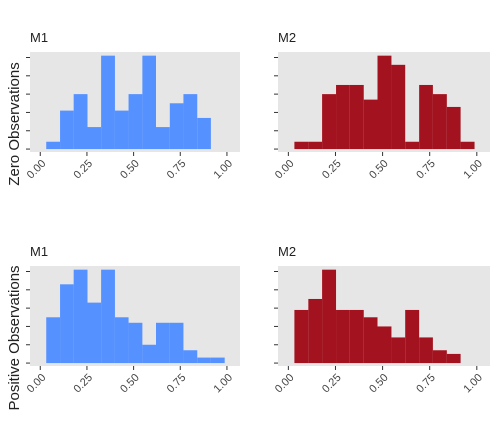 This screenshot has height=433, width=498. I want to click on y-axis-label: Positive Observations, so click(14, 337).